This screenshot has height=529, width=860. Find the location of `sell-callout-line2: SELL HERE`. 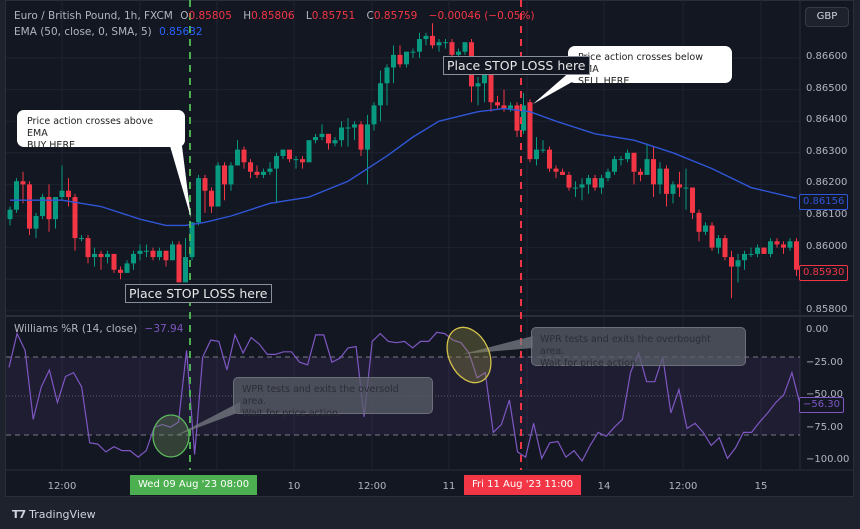

sell-callout-line2: SELL HERE is located at coordinates (604, 81).